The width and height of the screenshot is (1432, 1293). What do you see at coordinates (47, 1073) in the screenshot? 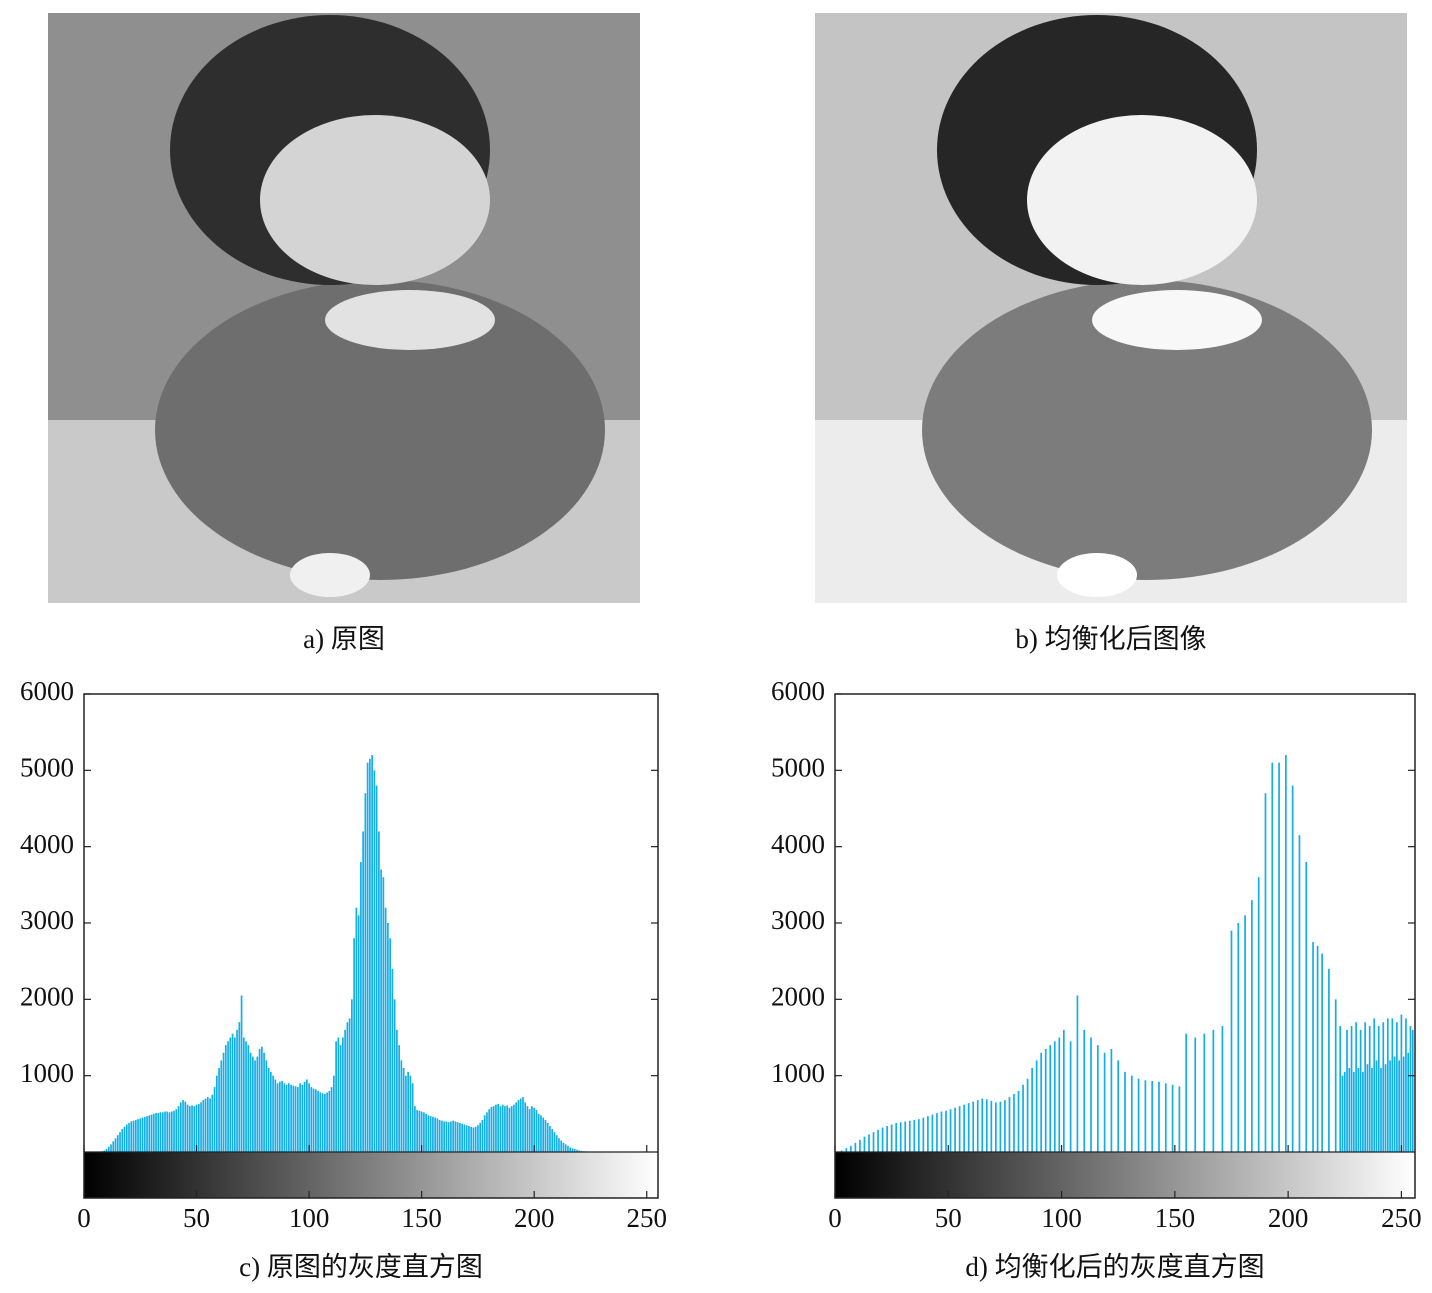
I see `y-tick-label: 1000` at bounding box center [47, 1073].